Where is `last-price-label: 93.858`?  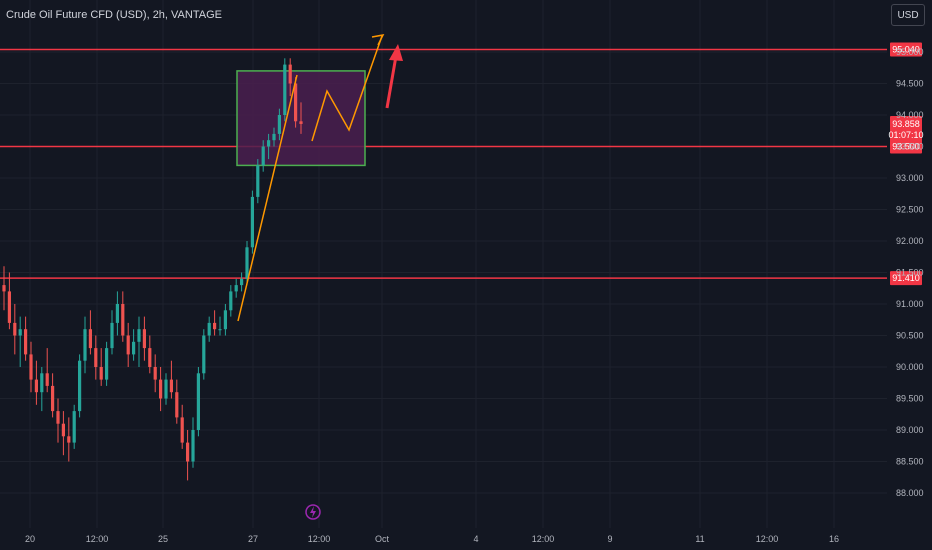
last-price-label: 93.858 is located at coordinates (906, 124).